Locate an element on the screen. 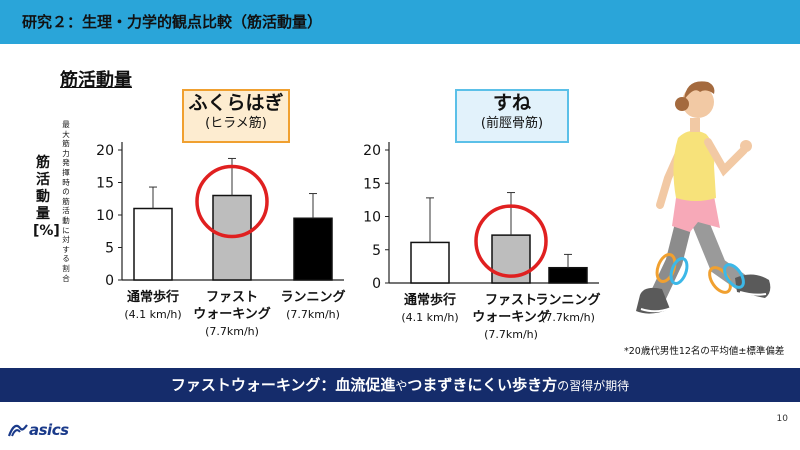  y-axis-unit-label: 筋活動量[%] is located at coordinates (46, 197).